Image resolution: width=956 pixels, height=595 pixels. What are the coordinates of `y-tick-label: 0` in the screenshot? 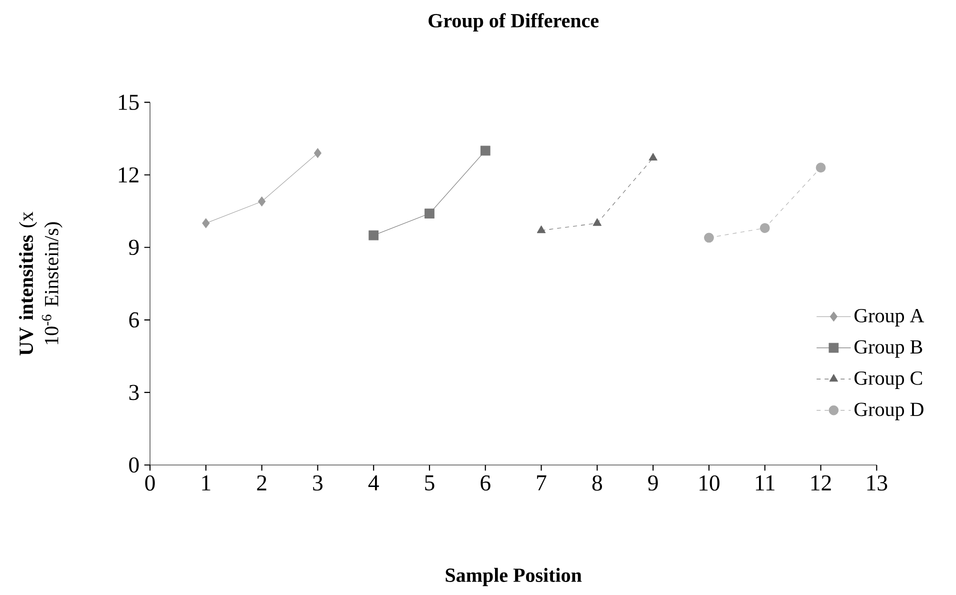 It's located at (134, 465).